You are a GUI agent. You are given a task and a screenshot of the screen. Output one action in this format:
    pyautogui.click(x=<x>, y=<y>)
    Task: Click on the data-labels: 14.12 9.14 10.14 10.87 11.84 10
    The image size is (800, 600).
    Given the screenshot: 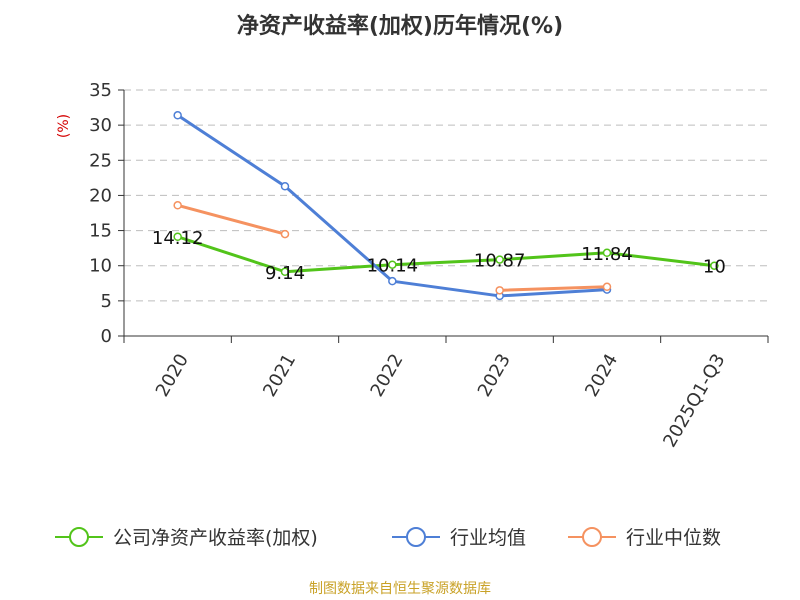 What is the action you would take?
    pyautogui.click(x=439, y=256)
    